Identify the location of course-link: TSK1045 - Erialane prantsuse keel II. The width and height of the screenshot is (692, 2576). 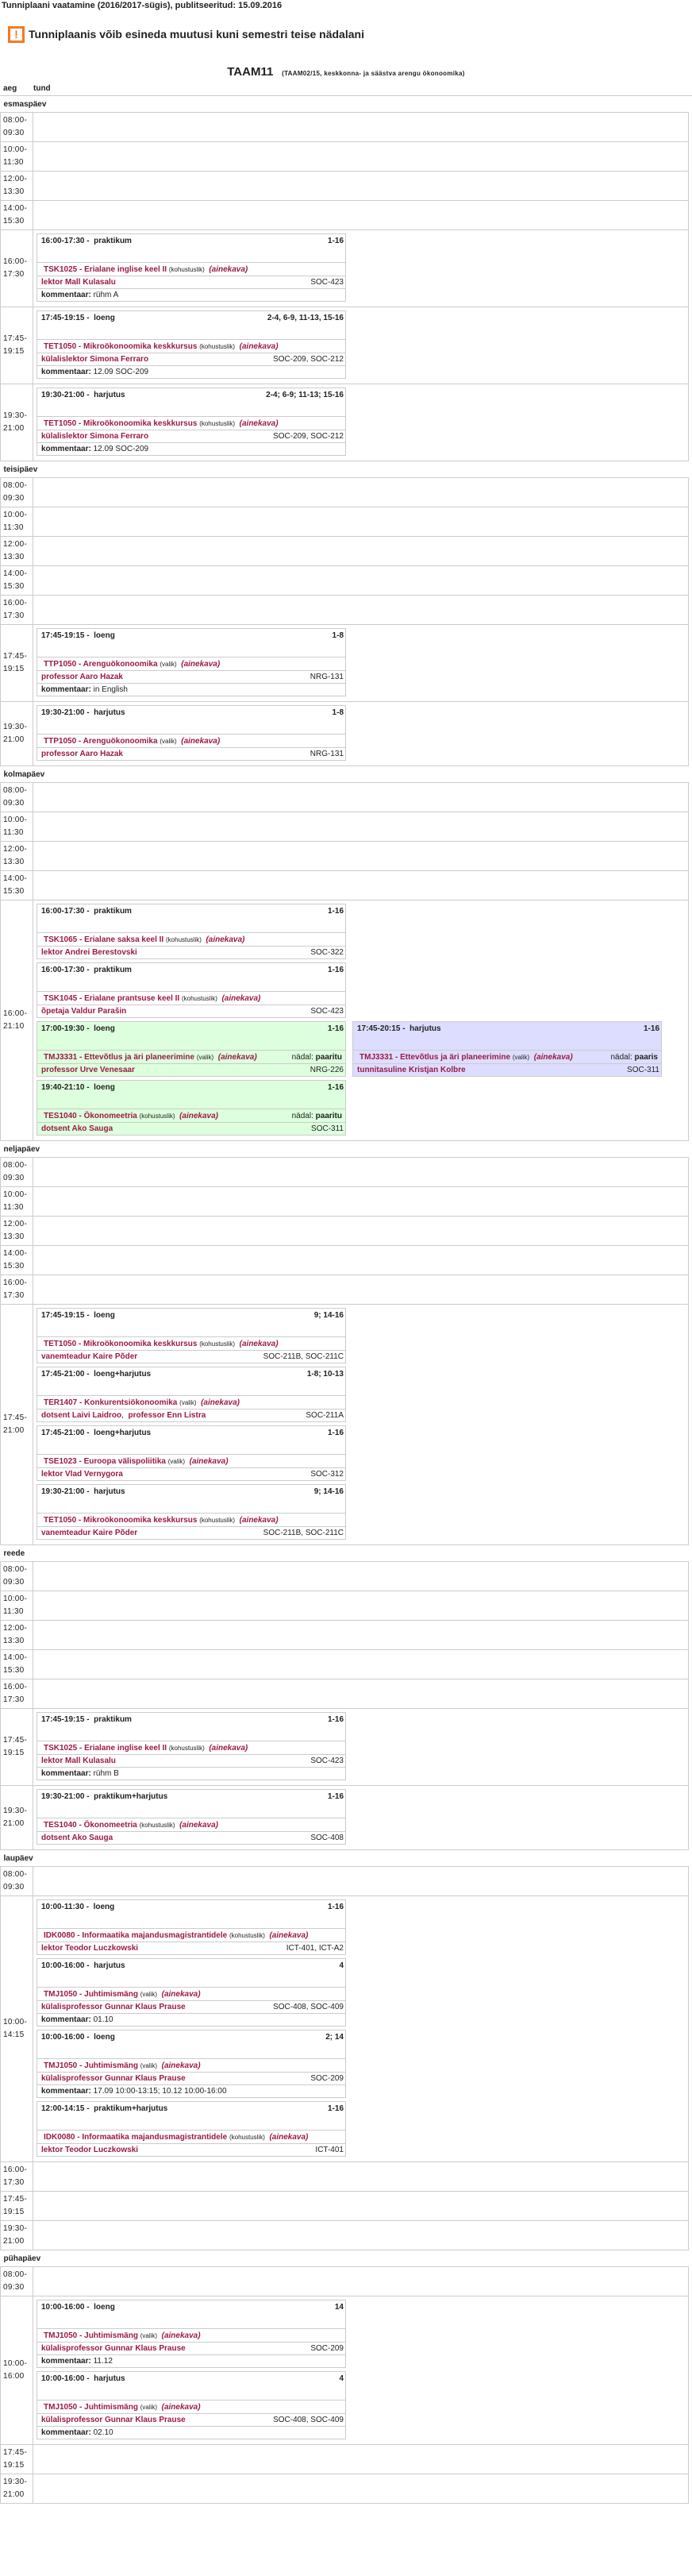
(112, 998).